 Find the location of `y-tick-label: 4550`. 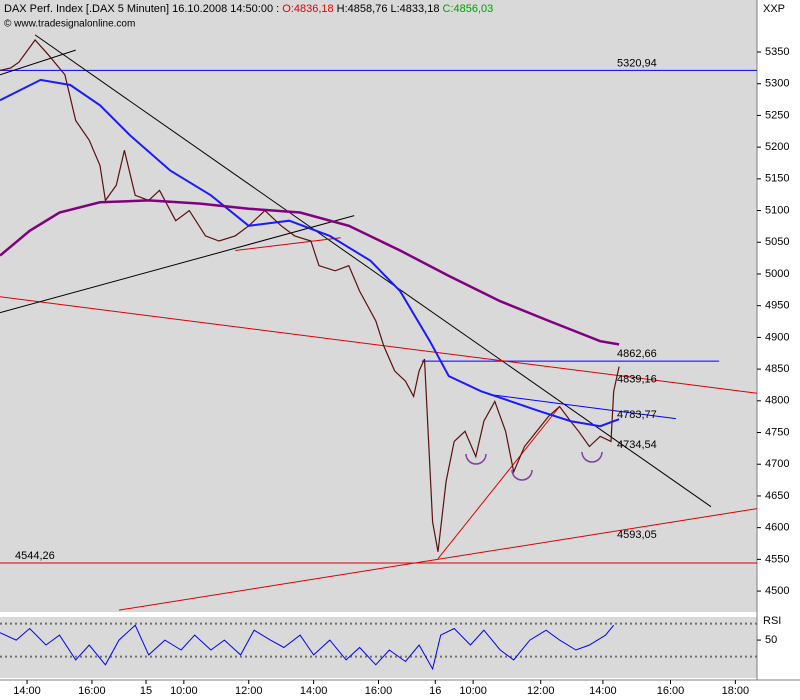

y-tick-label: 4550 is located at coordinates (777, 559).